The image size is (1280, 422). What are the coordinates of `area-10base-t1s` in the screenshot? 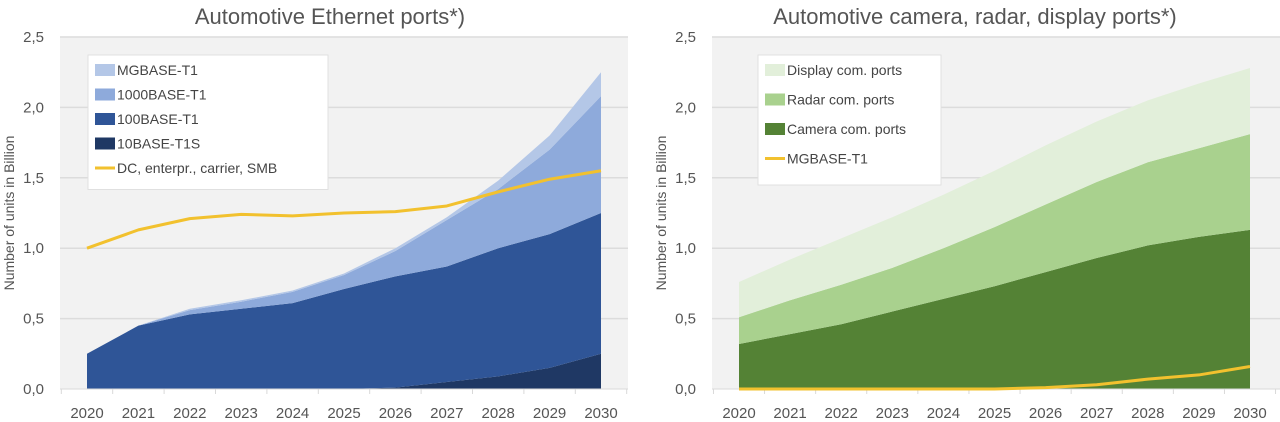 It's located at (344, 371).